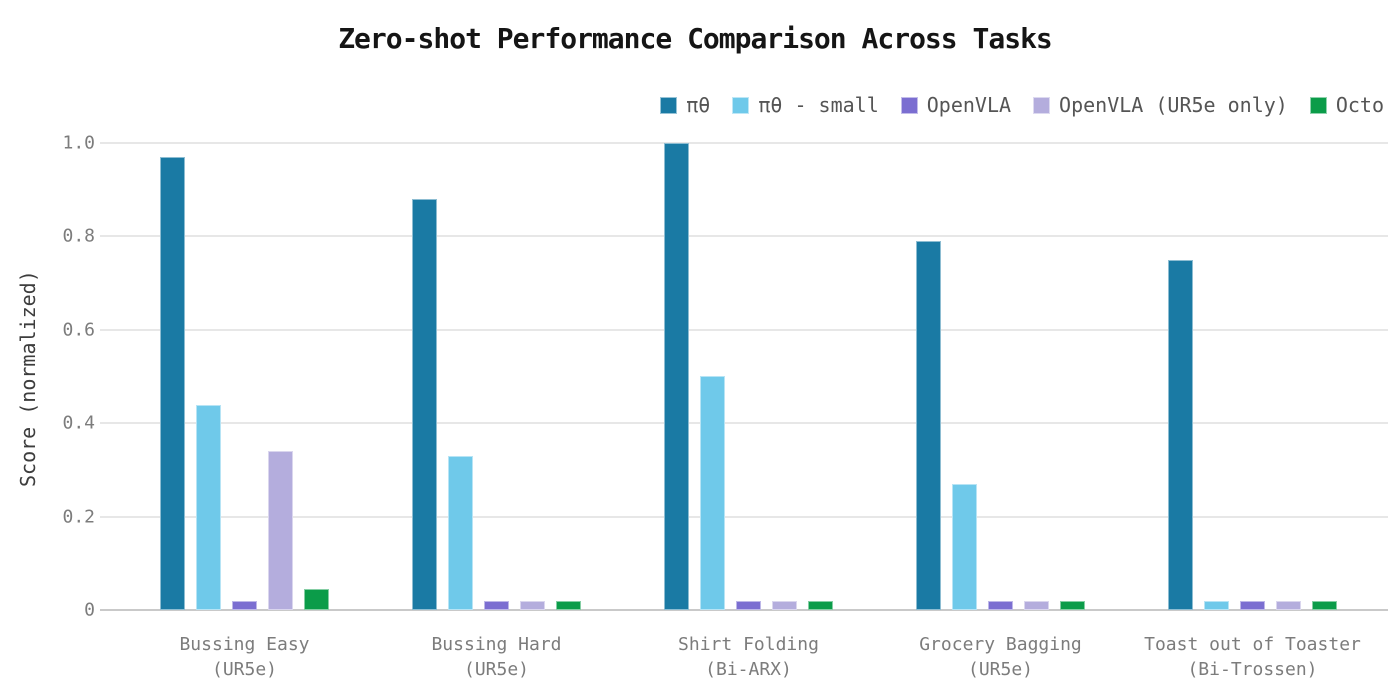 The image size is (1390, 700). Describe the element at coordinates (1000, 657) in the screenshot. I see `x-tick-label: Grocery Bagging (UR5e)` at that location.